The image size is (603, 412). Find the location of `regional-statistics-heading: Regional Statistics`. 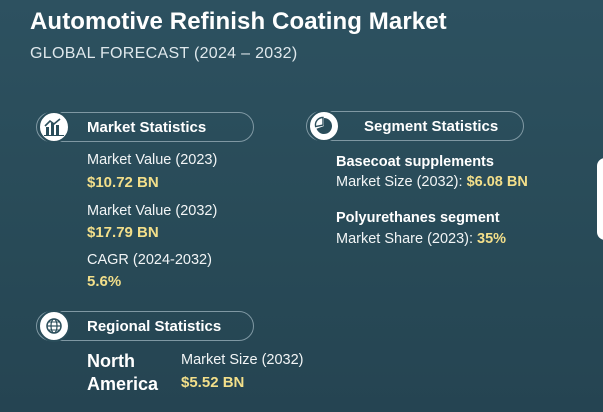

regional-statistics-heading: Regional Statistics is located at coordinates (154, 326).